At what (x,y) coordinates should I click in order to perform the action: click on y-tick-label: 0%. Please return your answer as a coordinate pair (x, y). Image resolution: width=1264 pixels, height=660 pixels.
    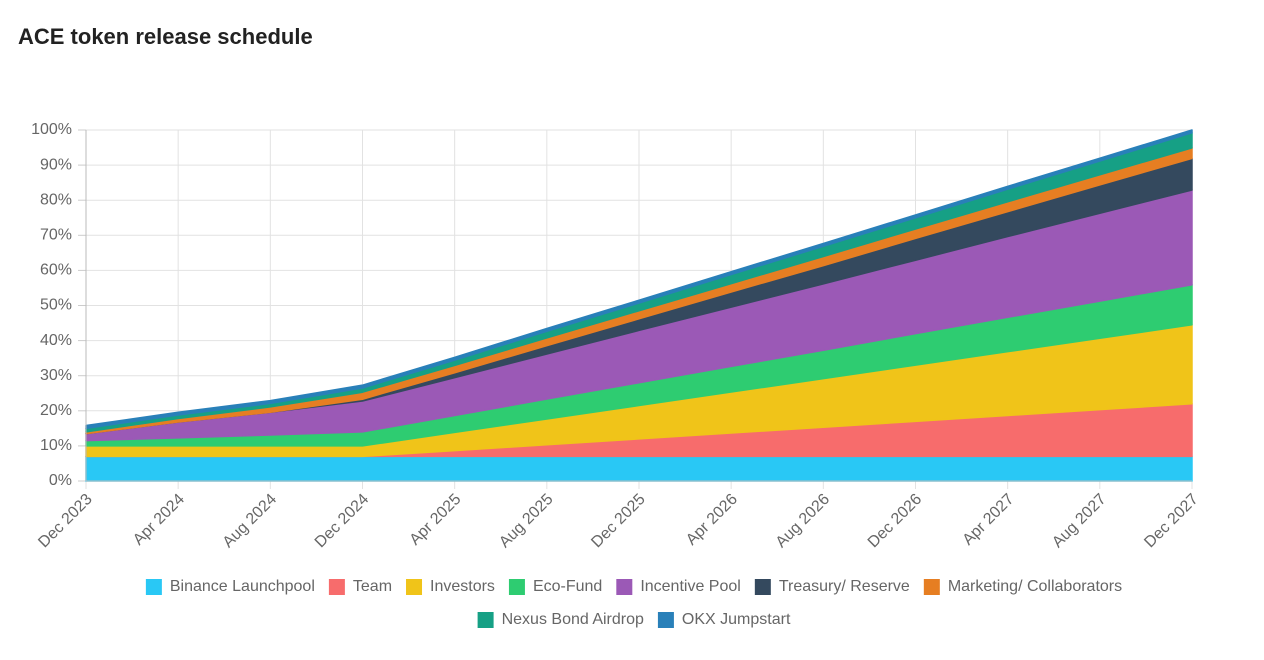
    Looking at the image, I should click on (60, 480).